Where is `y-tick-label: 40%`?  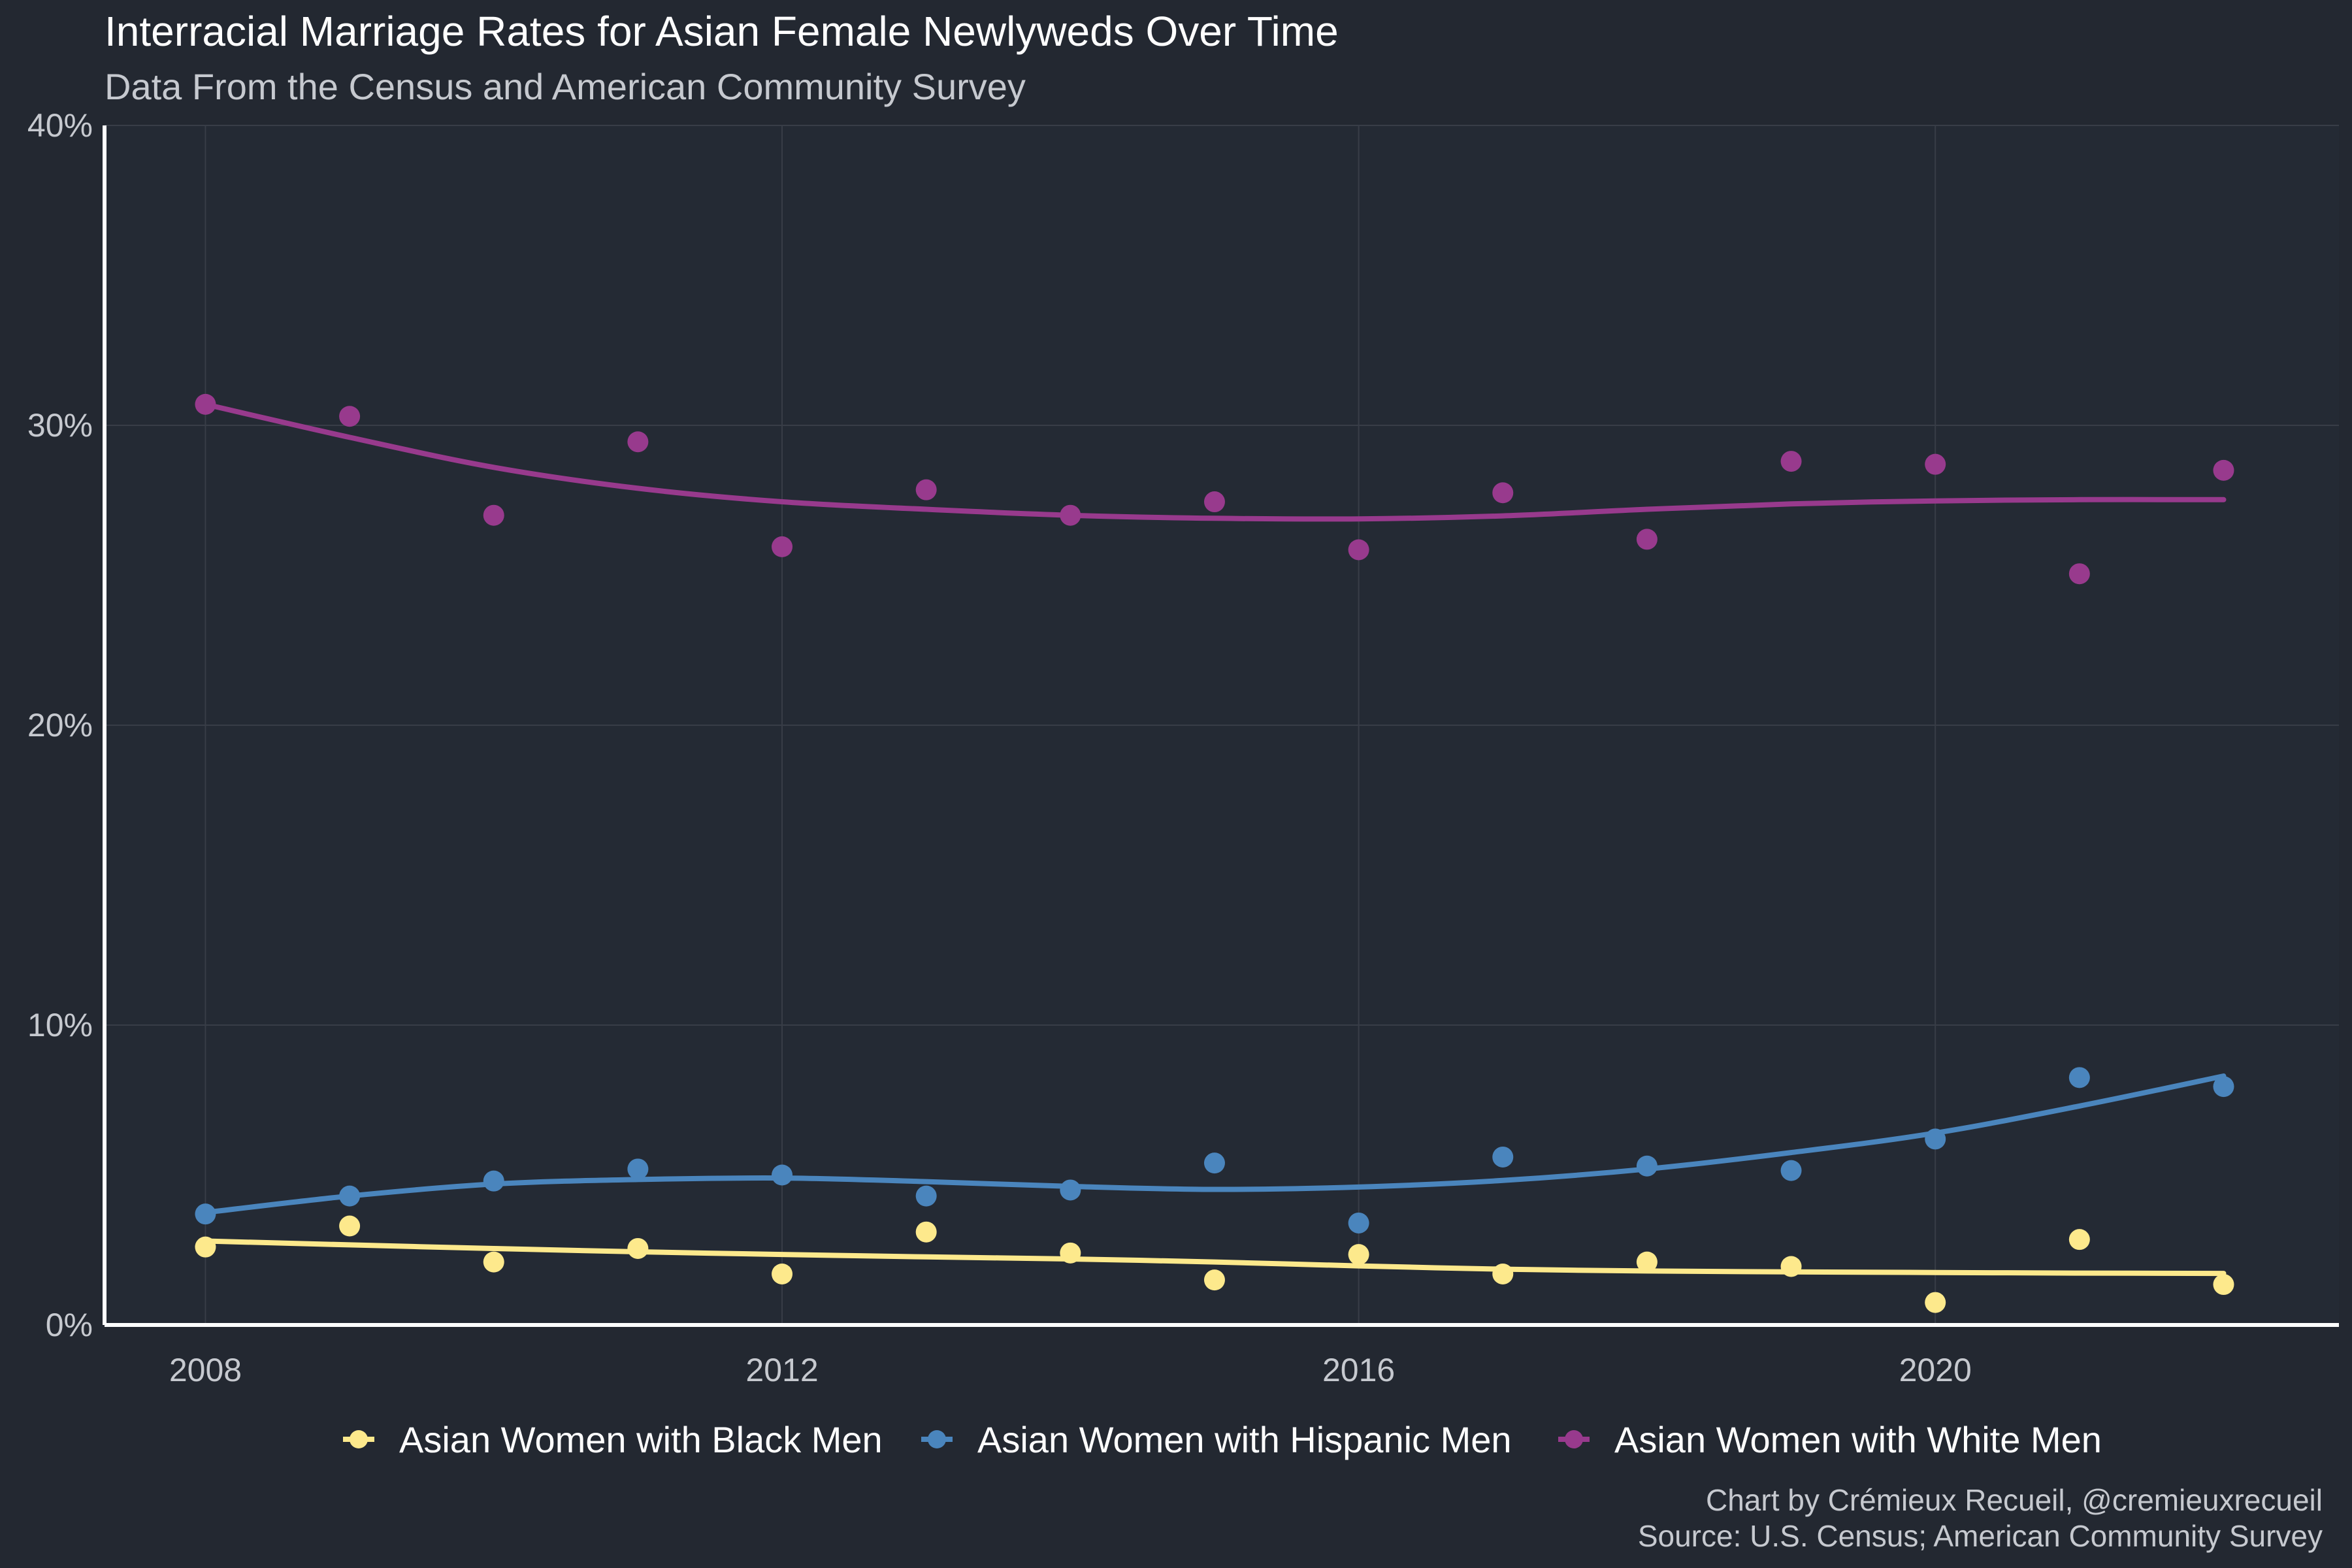 y-tick-label: 40% is located at coordinates (60, 125).